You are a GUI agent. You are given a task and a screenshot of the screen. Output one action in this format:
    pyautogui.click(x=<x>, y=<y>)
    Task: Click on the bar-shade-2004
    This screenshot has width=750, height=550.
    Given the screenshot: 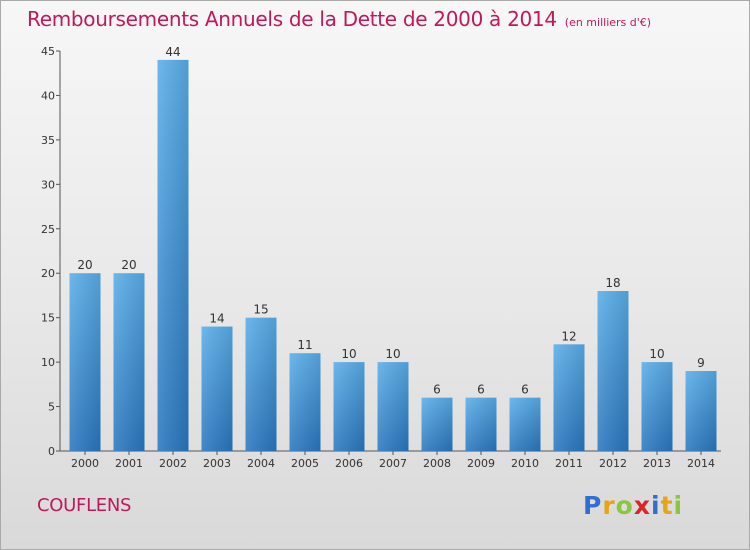 What is the action you would take?
    pyautogui.click(x=261, y=384)
    